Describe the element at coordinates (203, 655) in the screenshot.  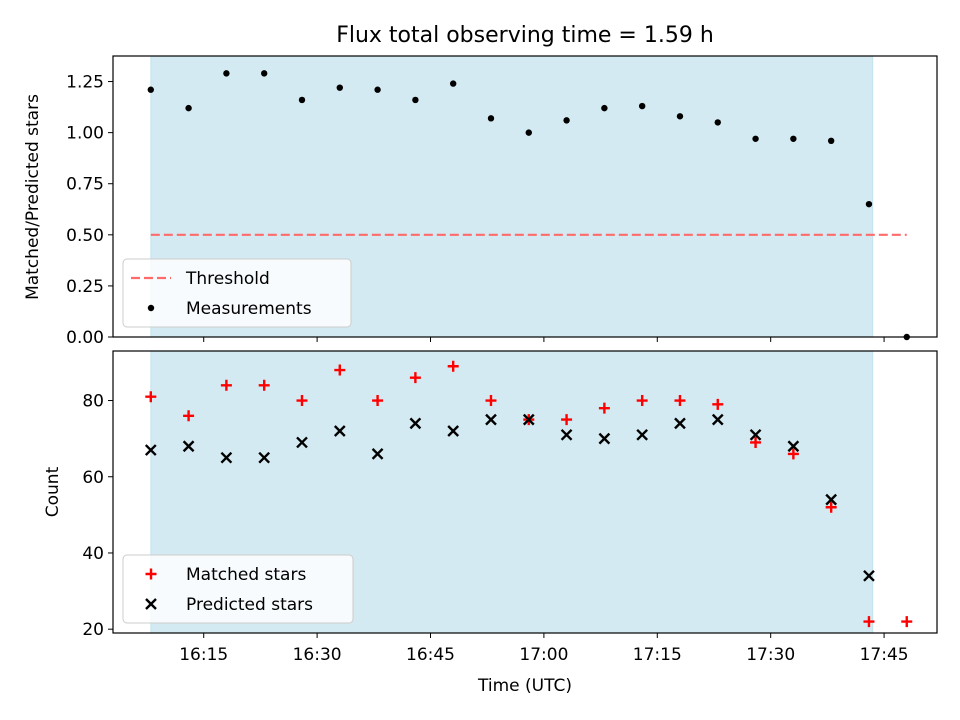
I see `x-tick-label: 16:15` at that location.